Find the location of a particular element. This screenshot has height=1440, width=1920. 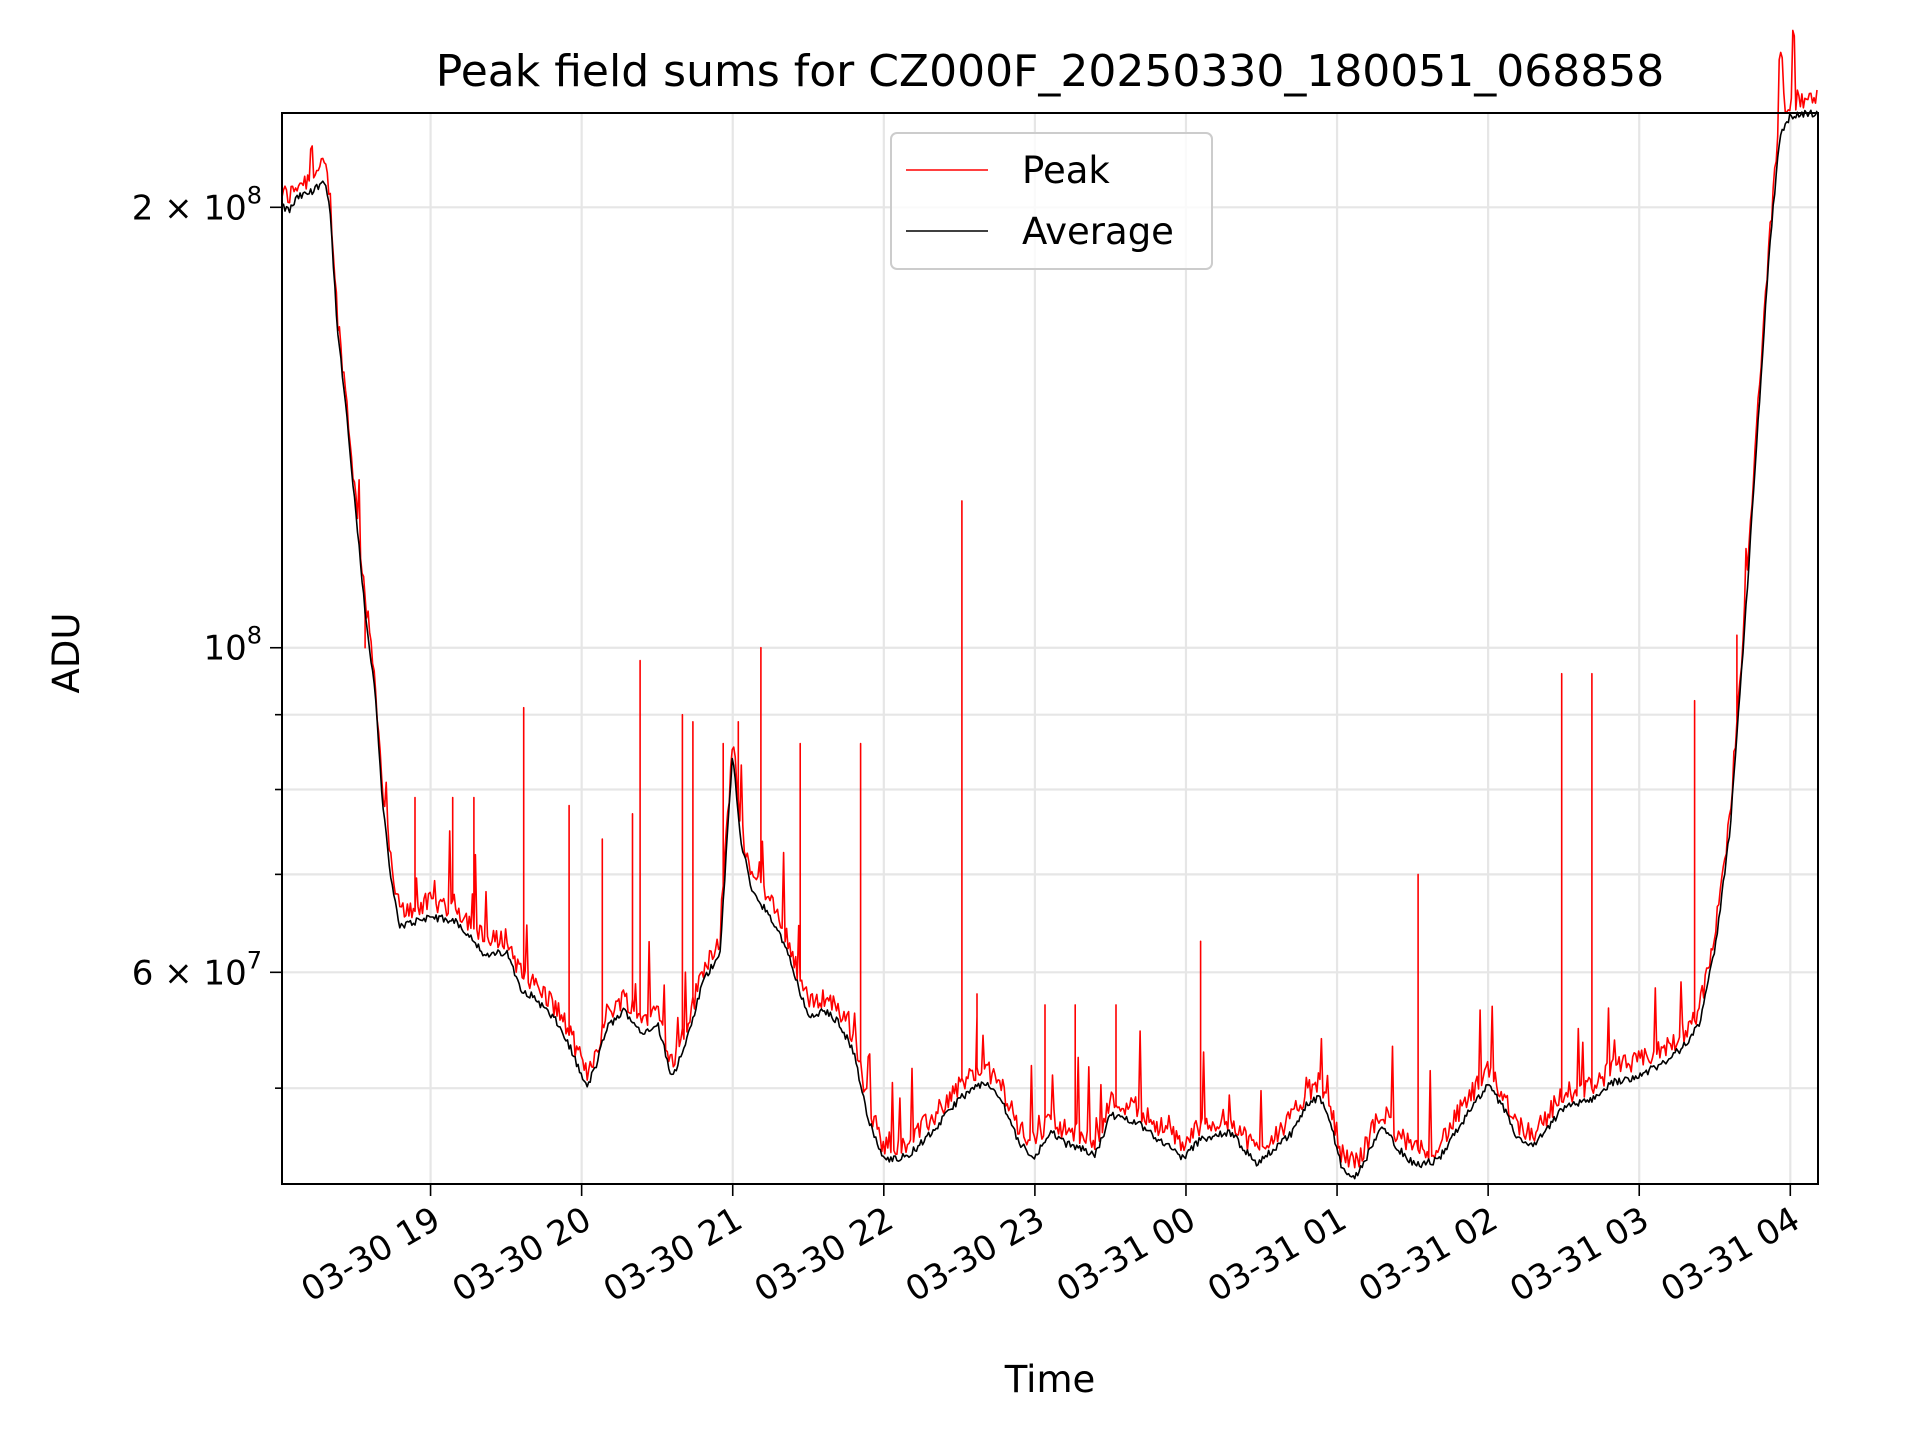

legend-box is located at coordinates (1051, 201).